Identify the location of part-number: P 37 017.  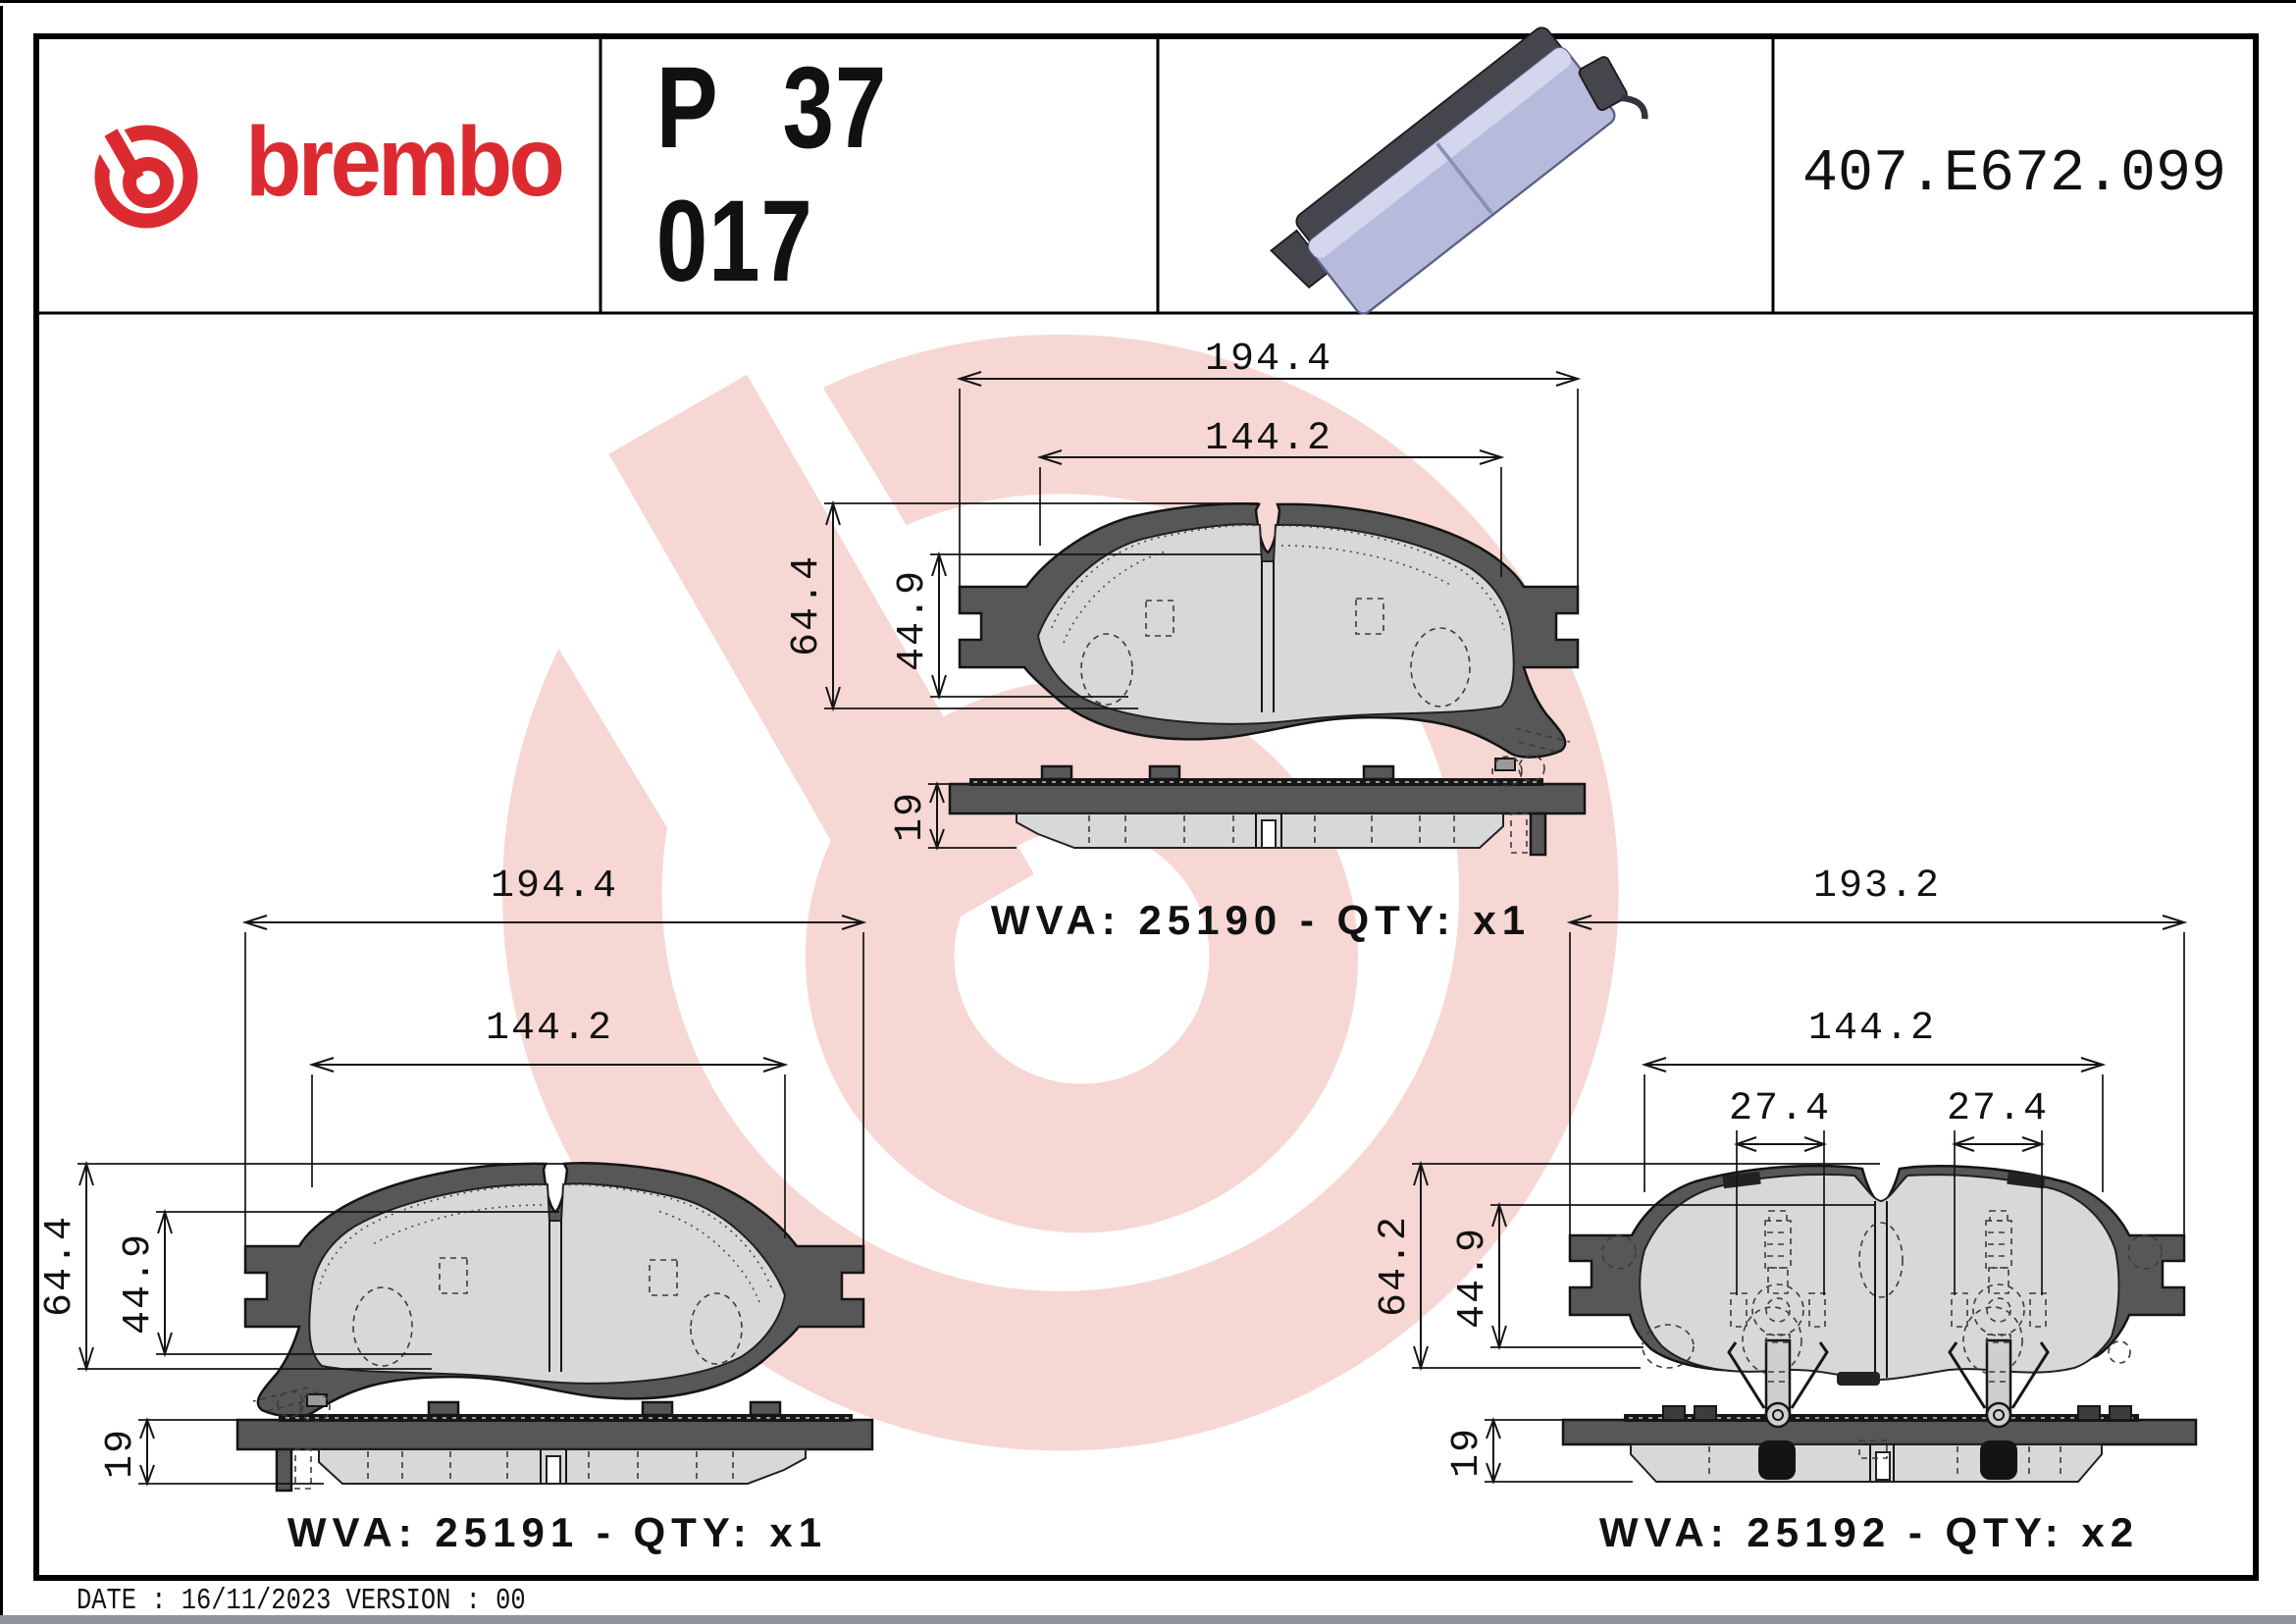
(879, 174).